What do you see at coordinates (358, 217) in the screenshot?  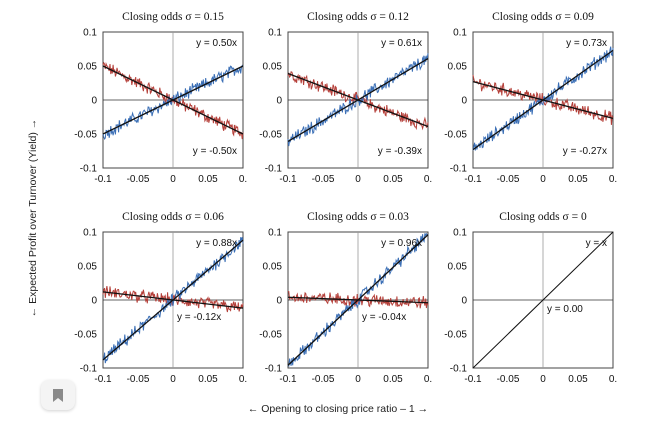 I see `panel-title: Closing odds σ = 0.03` at bounding box center [358, 217].